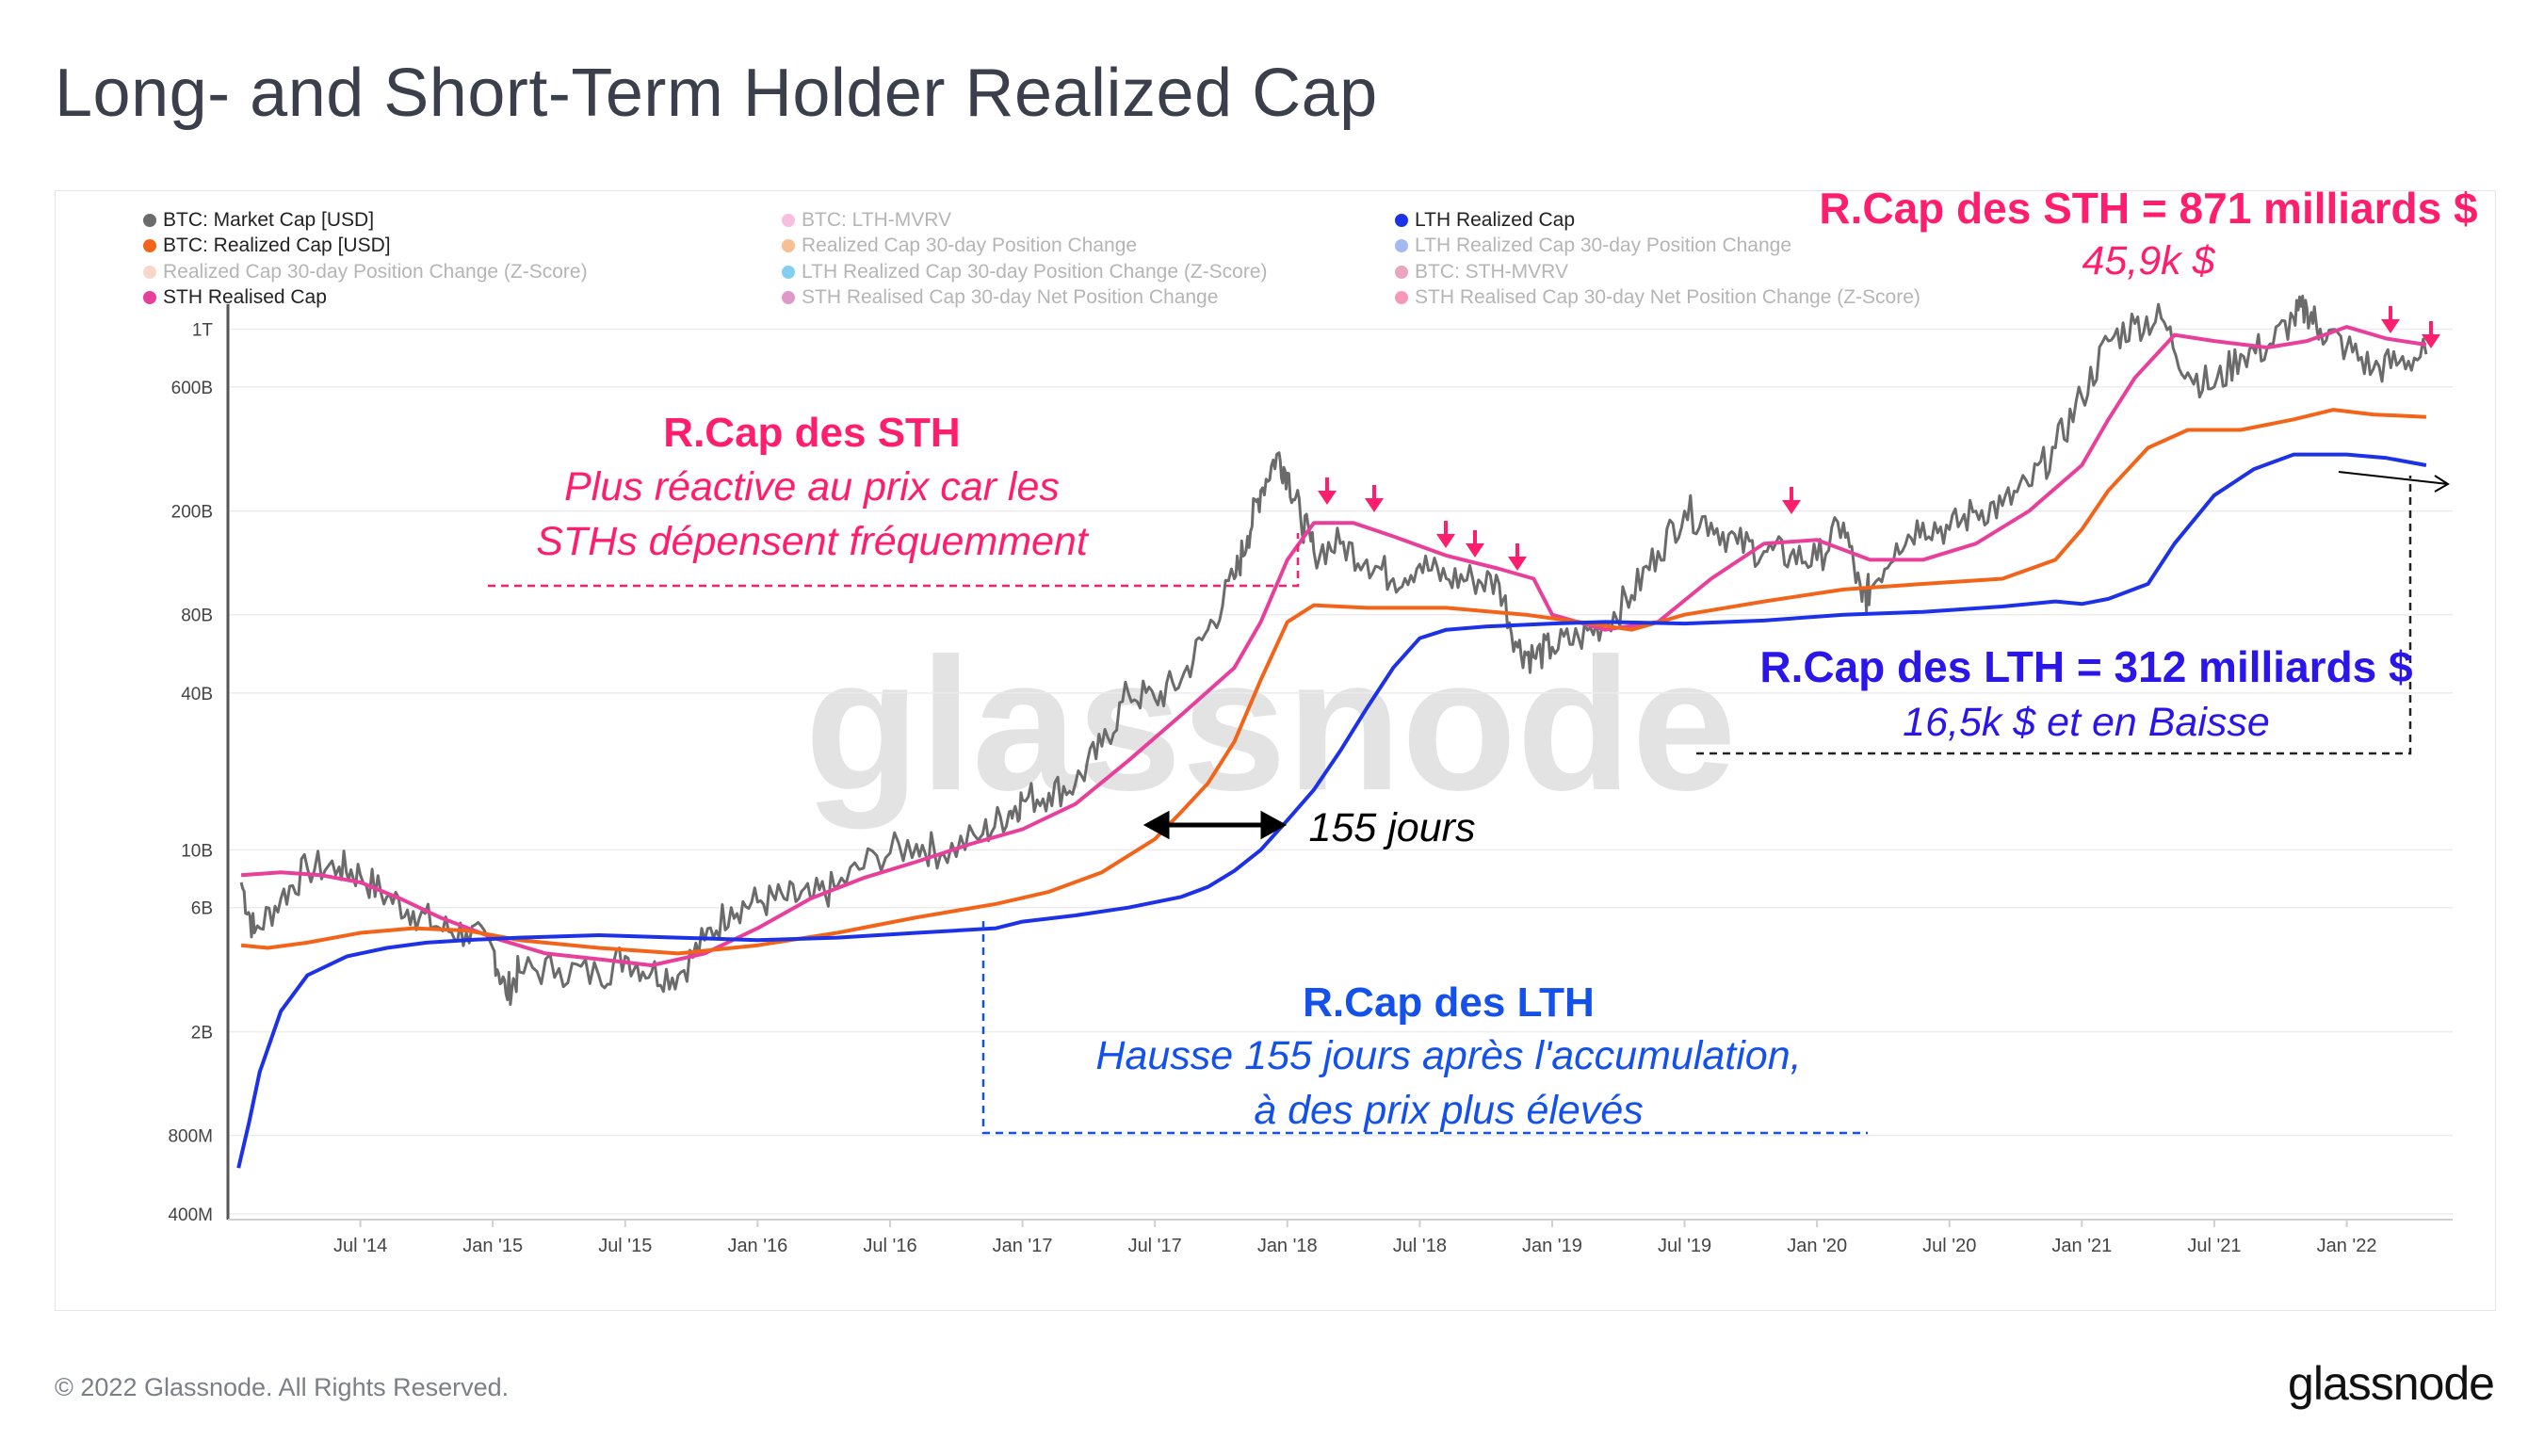 The height and width of the screenshot is (1456, 2528). Describe the element at coordinates (757, 1246) in the screenshot. I see `x-tick-label: Jan '16` at that location.